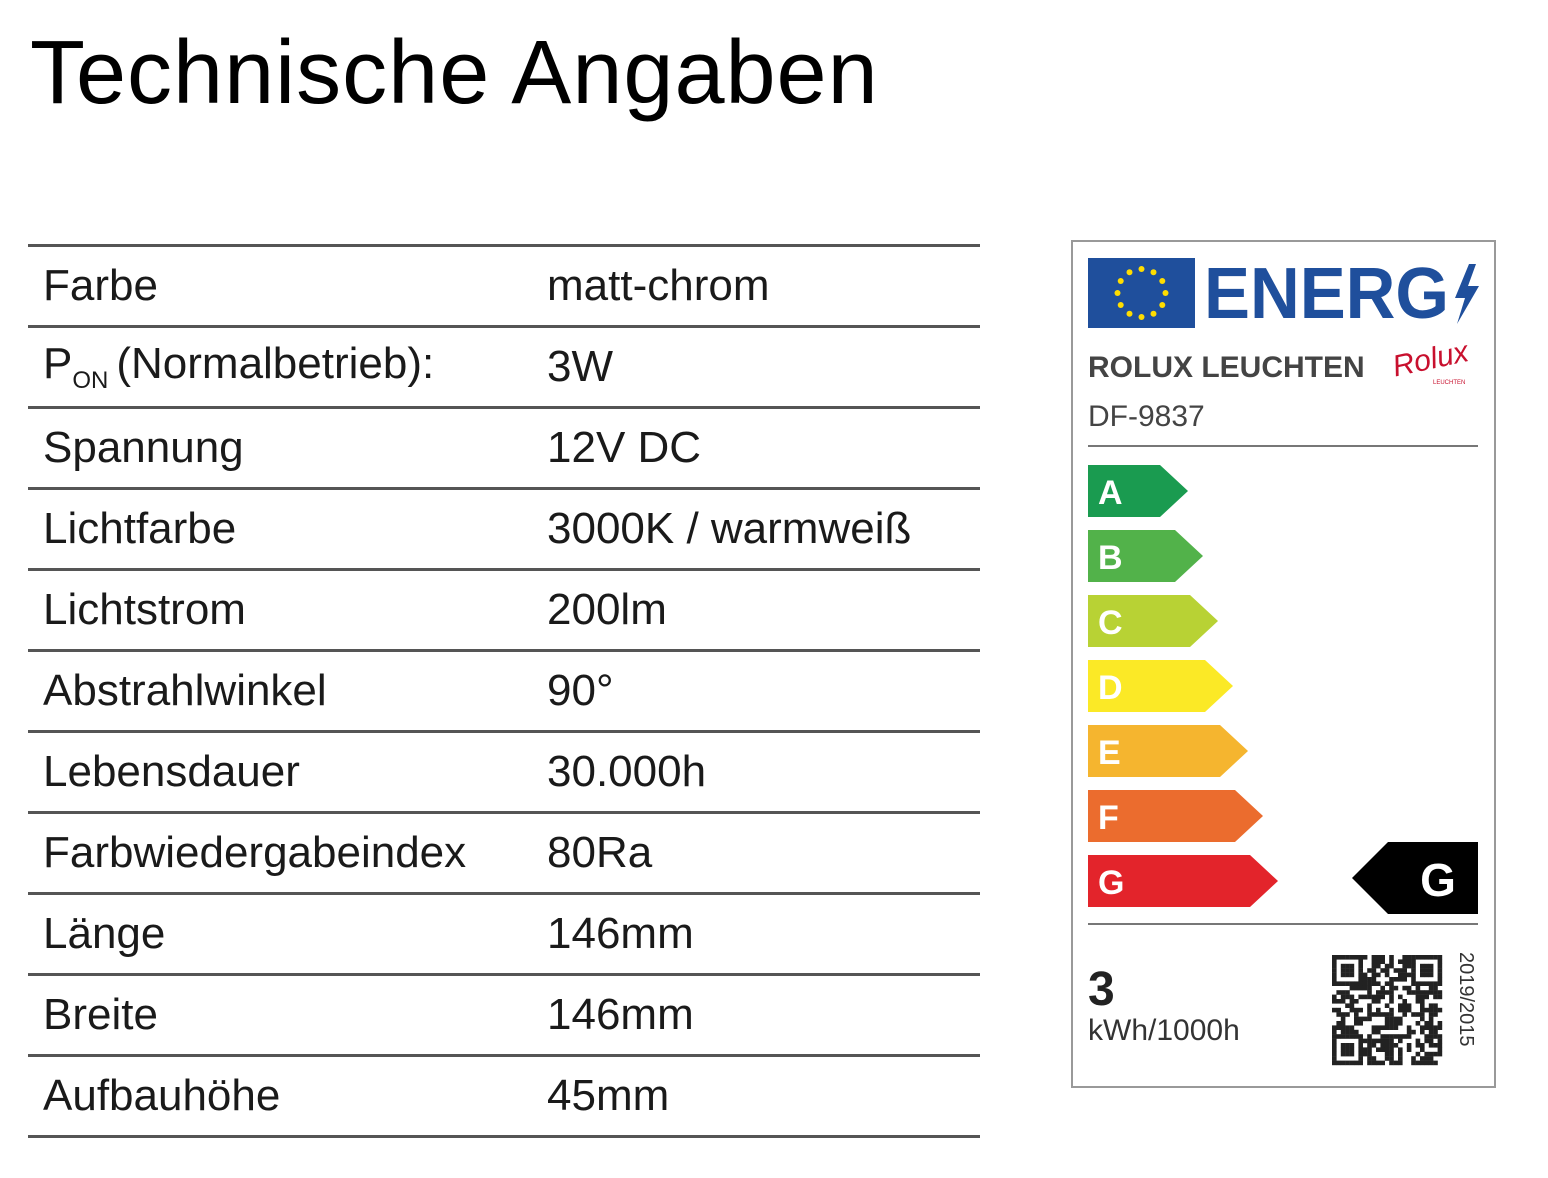 The image size is (1548, 1178). I want to click on symbol: P, so click(58, 363).